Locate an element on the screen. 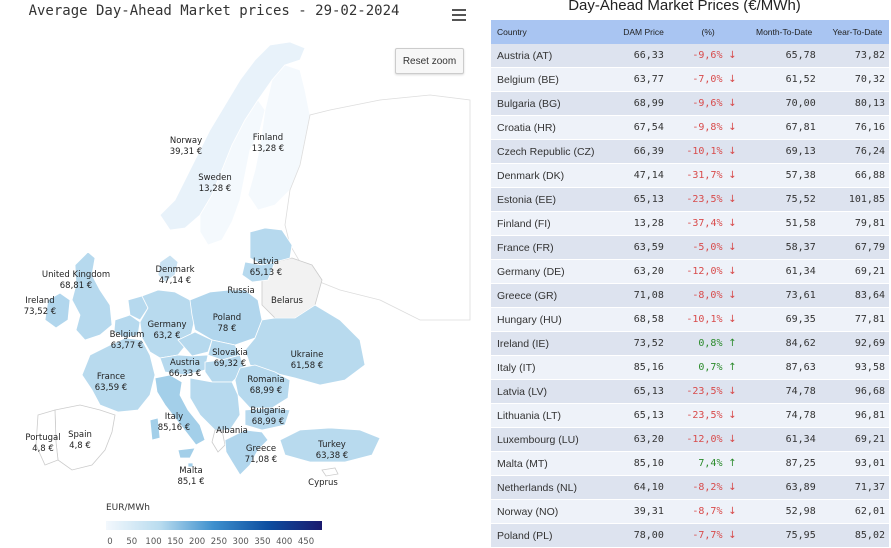 Image resolution: width=891 pixels, height=548 pixels. cell-dam-price: 63,20 is located at coordinates (636, 271).